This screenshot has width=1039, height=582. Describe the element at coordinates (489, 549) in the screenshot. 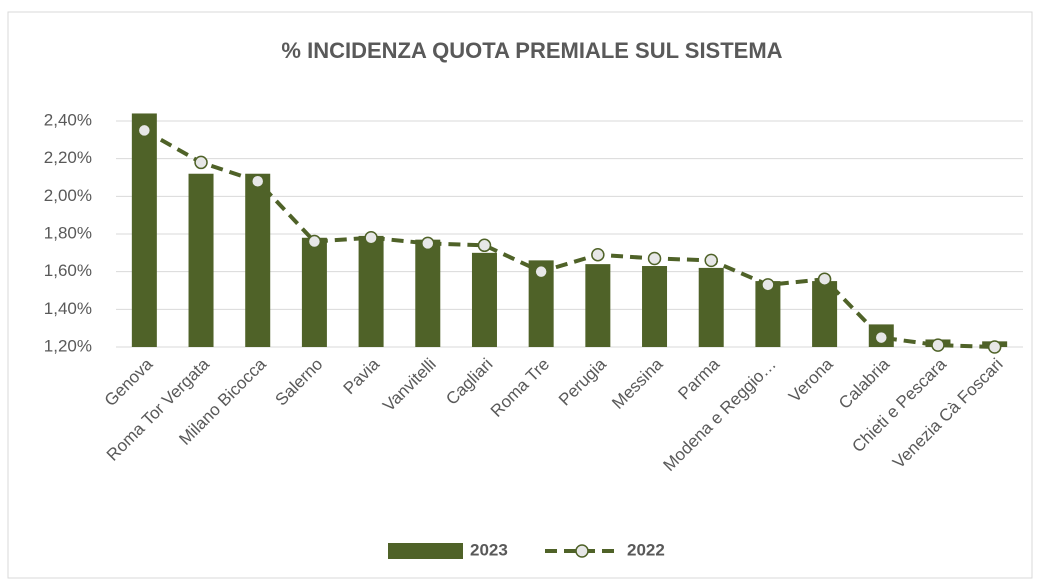

I see `legend-label: 2023` at that location.